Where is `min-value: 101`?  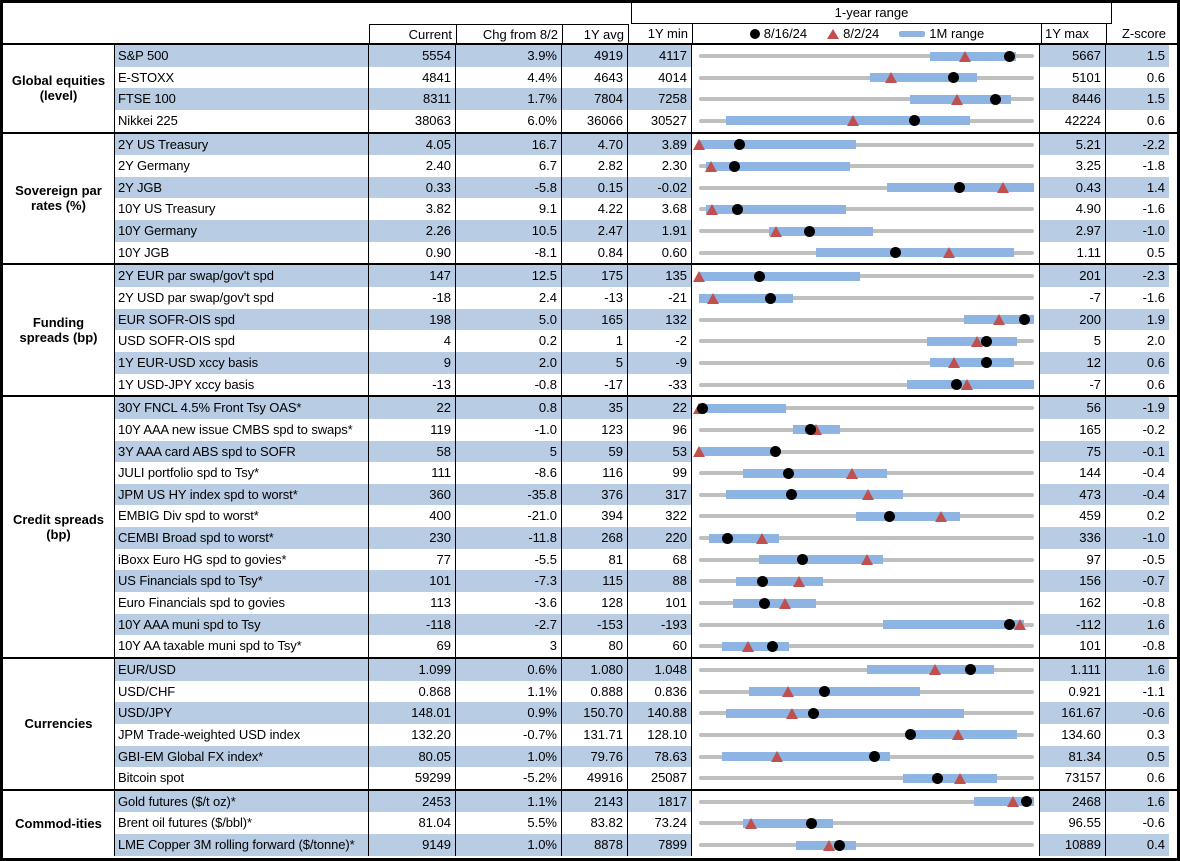 min-value: 101 is located at coordinates (659, 603).